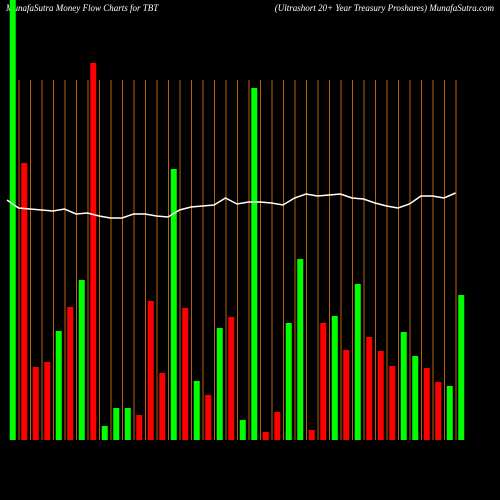 This screenshot has width=500, height=500. I want to click on chart-title: MunafaSutra Money Flow Charts for TBT, so click(82, 8).